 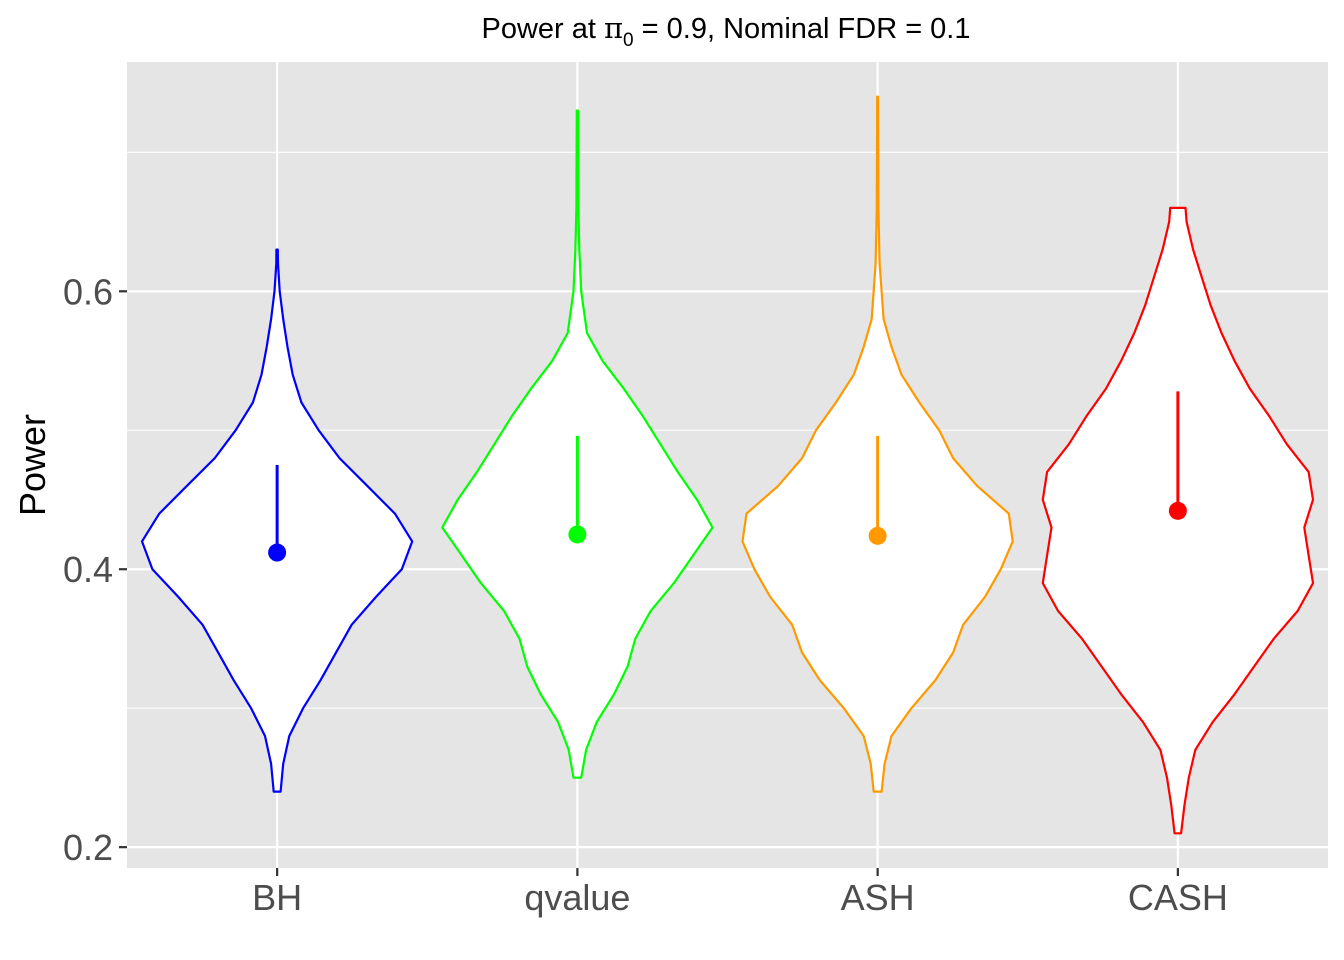 I want to click on y-axis: 0.2 0.4 0.6, so click(x=95, y=569).